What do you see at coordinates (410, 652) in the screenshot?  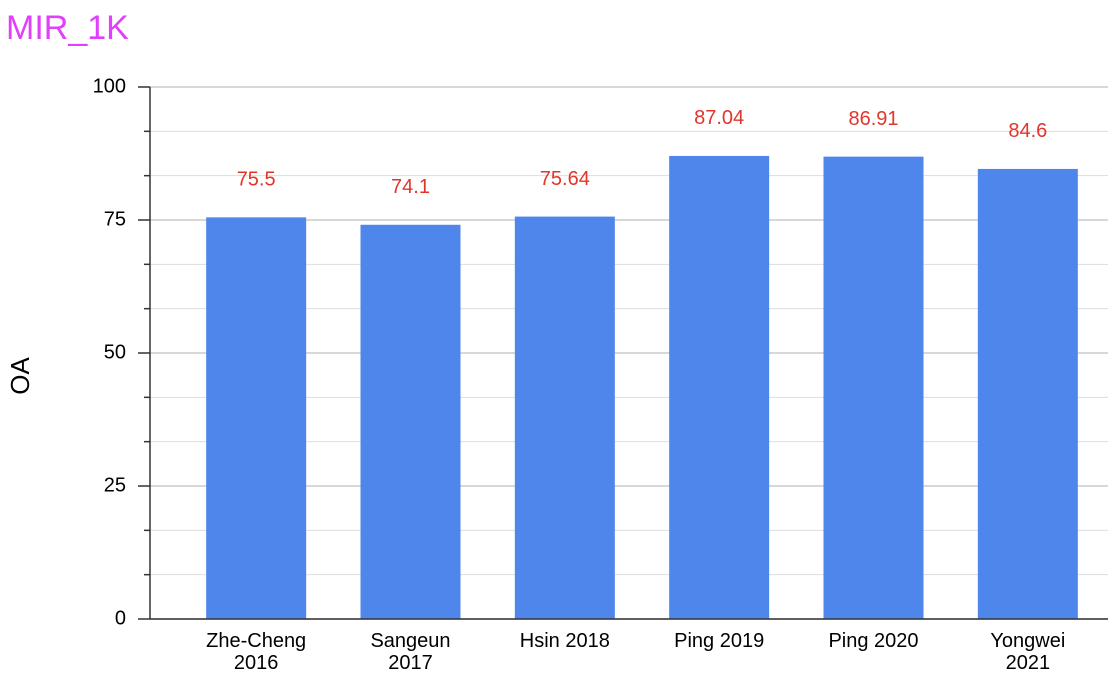 I see `x-tick-label: Sangeun 2017` at bounding box center [410, 652].